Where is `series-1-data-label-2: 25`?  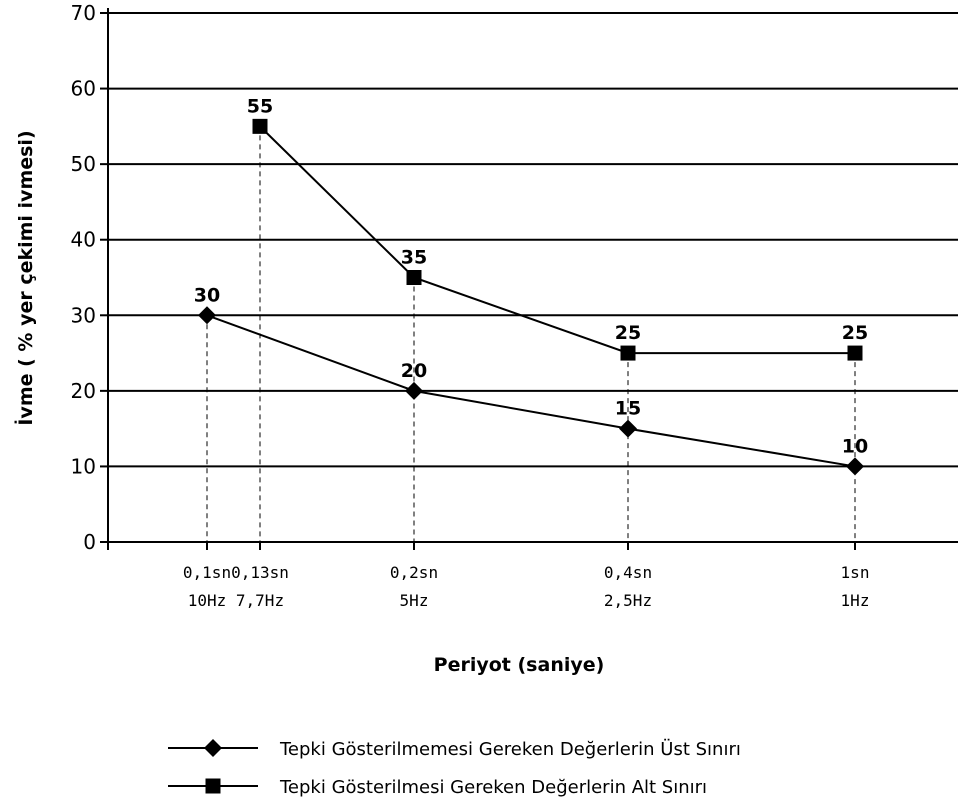 series-1-data-label-2: 25 is located at coordinates (628, 333).